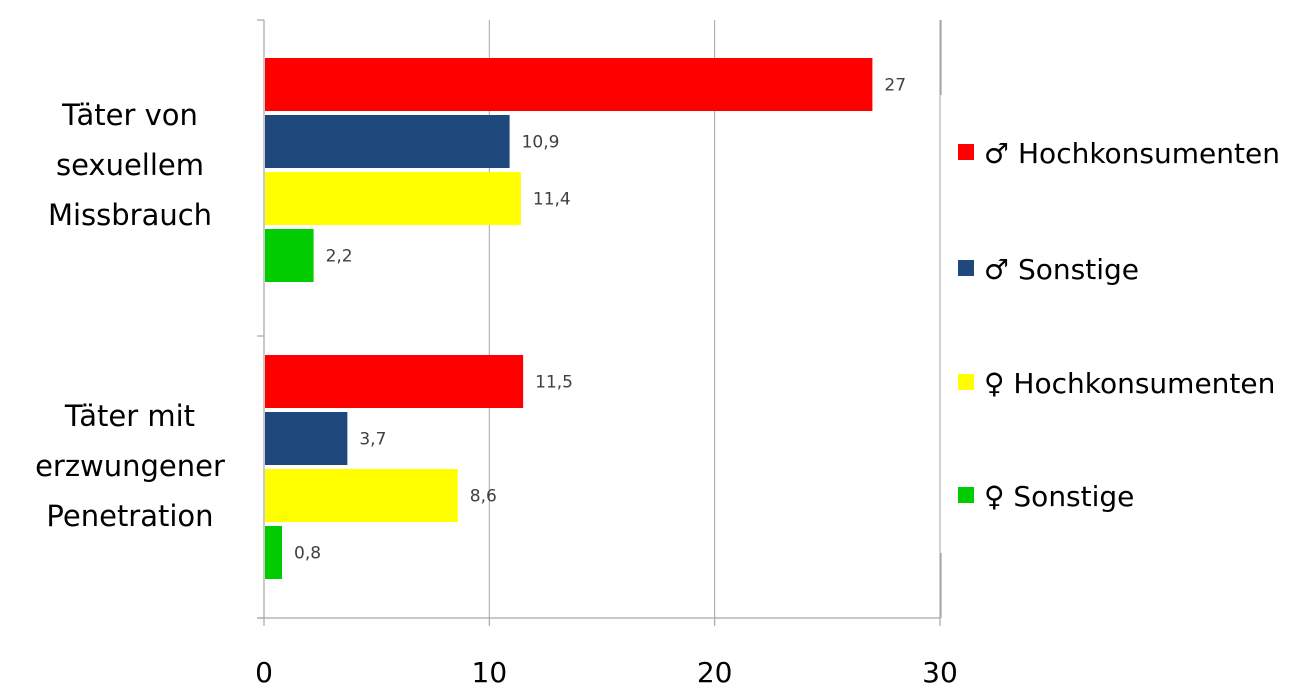  I want to click on data-label: 11,5, so click(554, 383).